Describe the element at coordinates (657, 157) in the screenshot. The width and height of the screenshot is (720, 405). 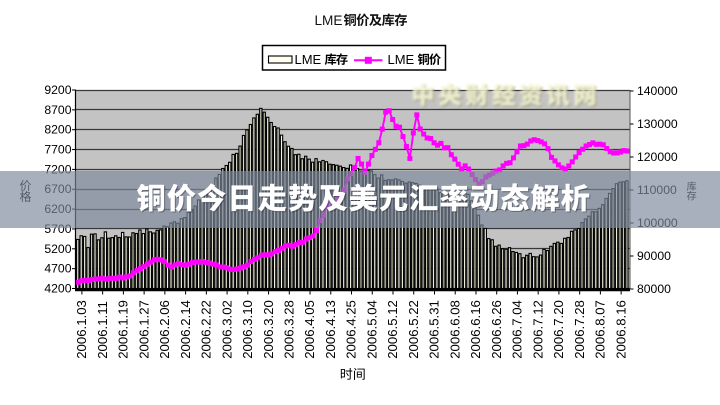
I see `svg-text: 120000` at that location.